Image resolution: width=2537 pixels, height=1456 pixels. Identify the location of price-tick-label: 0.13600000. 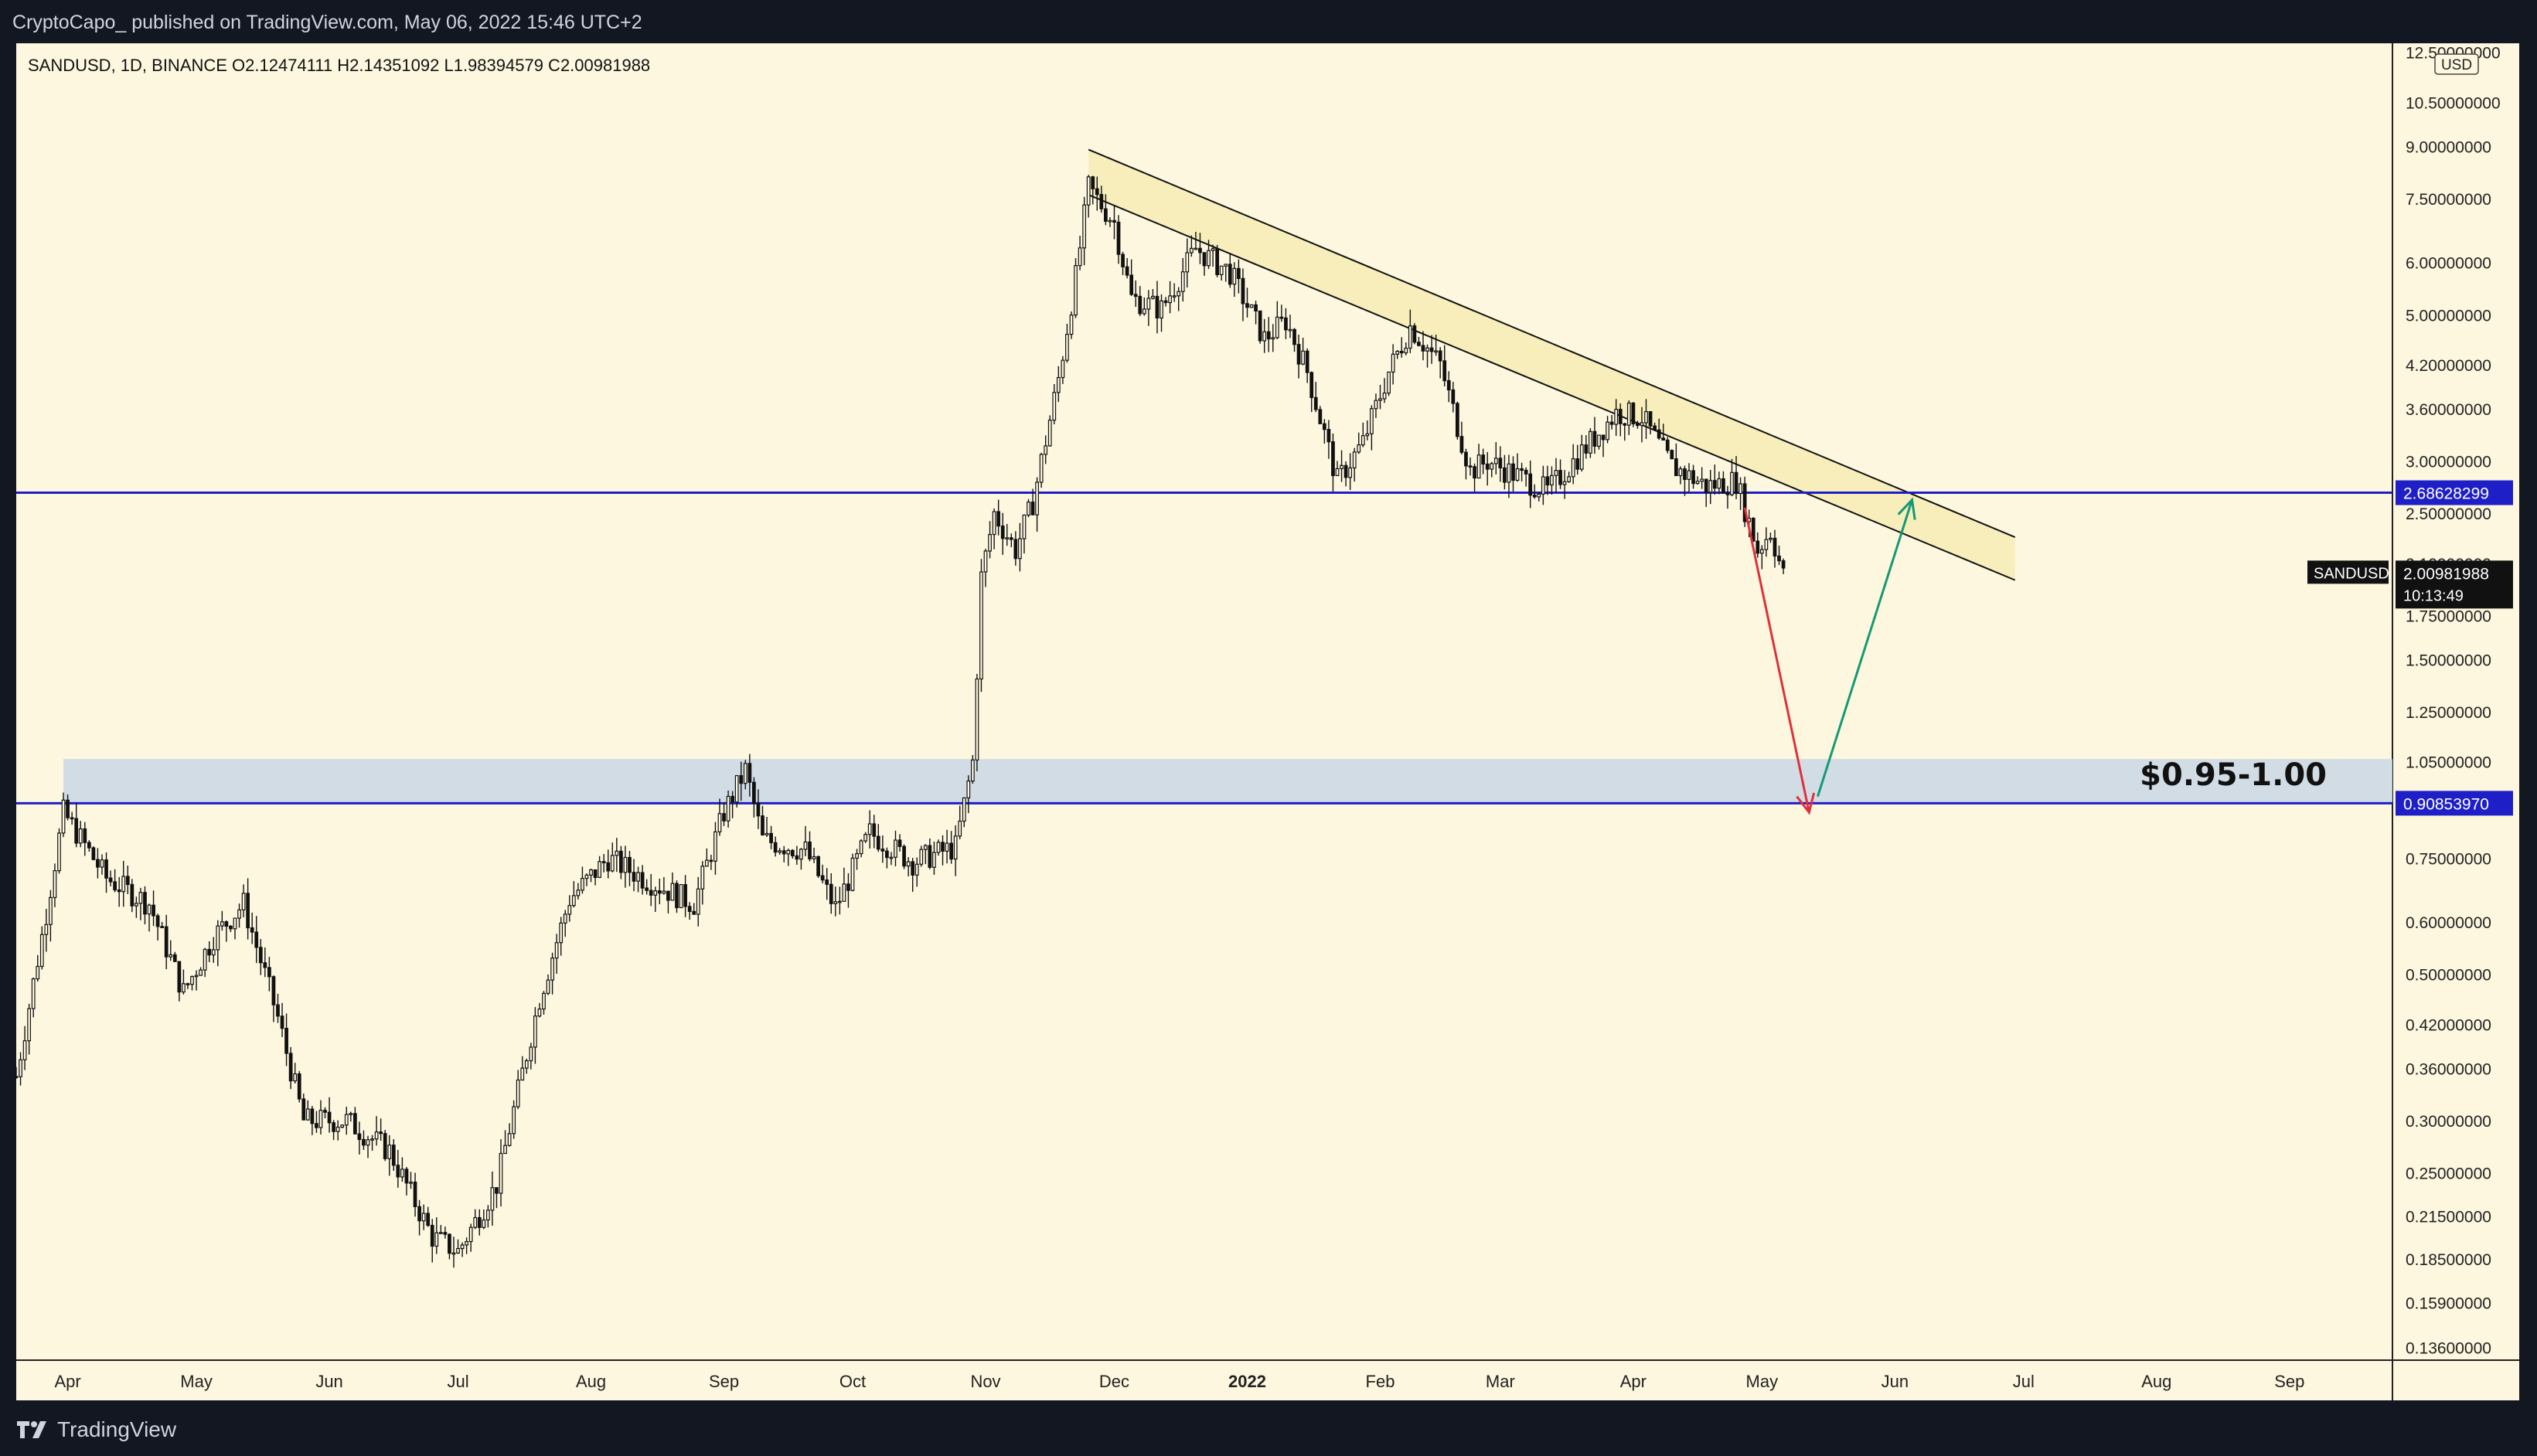
(2449, 1348).